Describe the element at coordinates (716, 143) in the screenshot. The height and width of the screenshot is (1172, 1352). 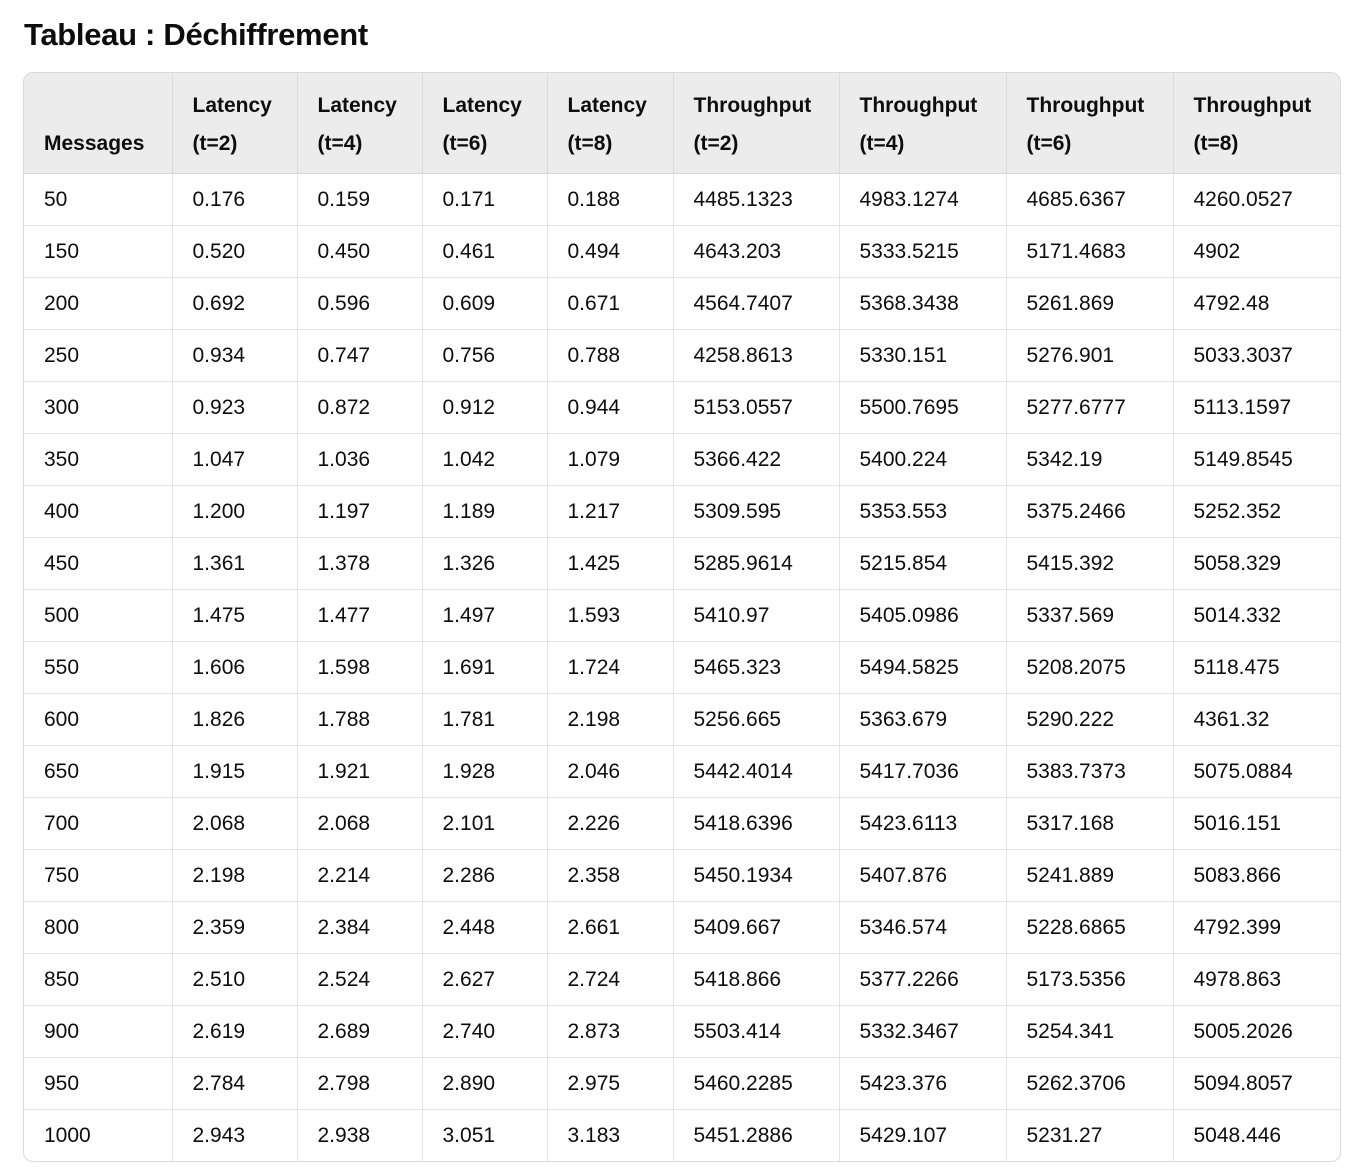
I see `column-header-text: (t=2)` at that location.